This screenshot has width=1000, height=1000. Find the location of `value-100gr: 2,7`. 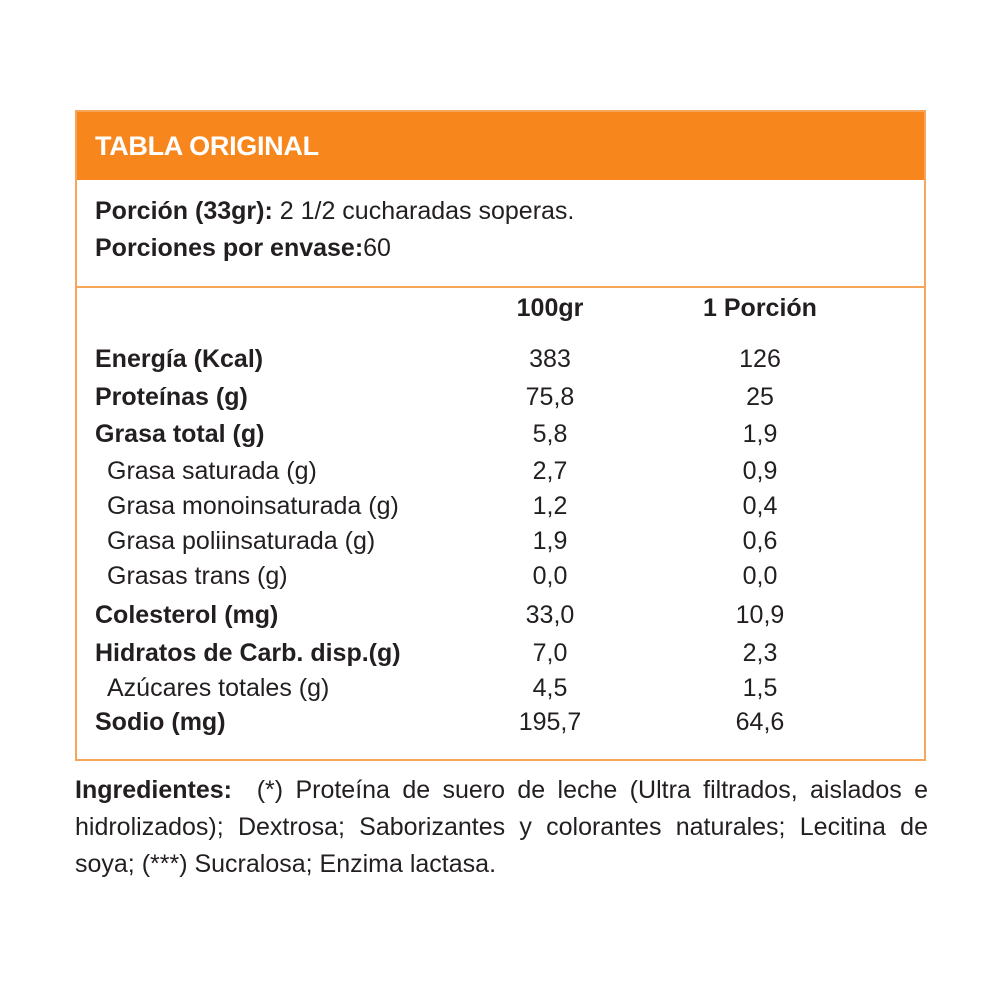

value-100gr: 2,7 is located at coordinates (550, 471).